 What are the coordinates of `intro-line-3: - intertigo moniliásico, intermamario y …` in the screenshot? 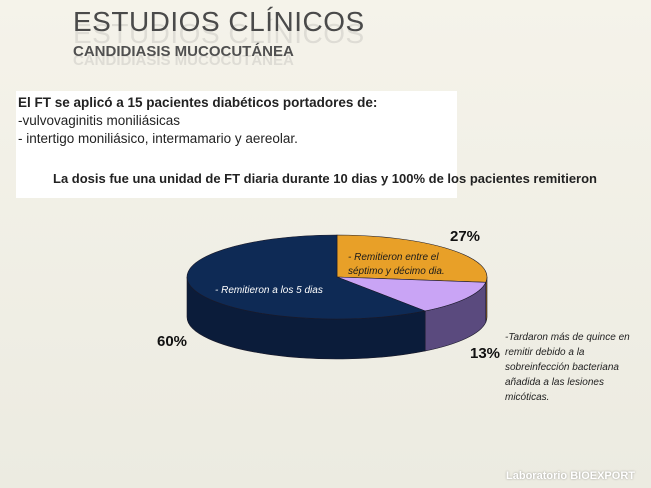 It's located at (158, 138).